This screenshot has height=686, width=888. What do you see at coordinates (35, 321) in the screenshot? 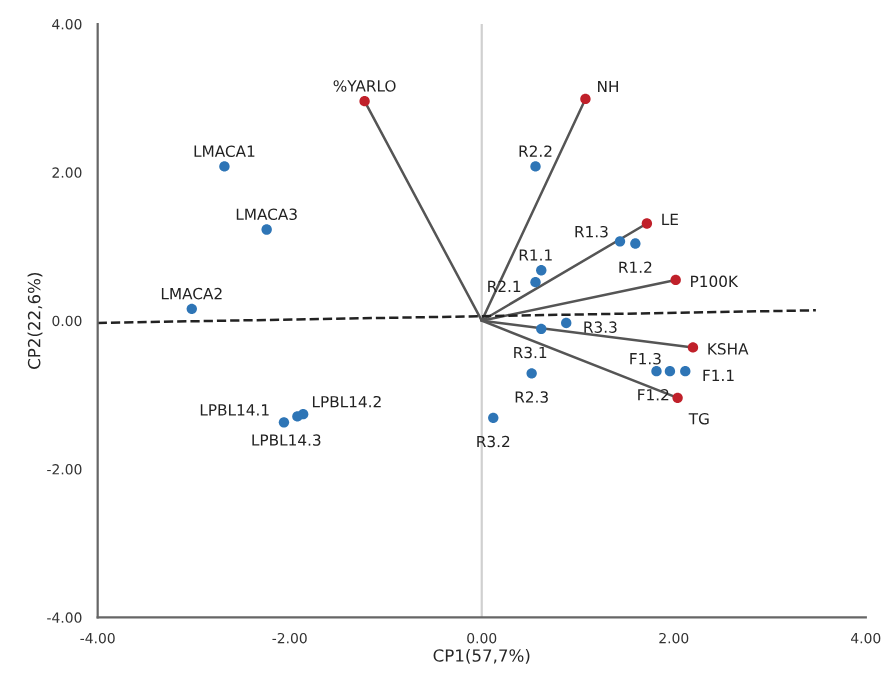
I see `y-axis-title: CP2(22,6%)` at bounding box center [35, 321].